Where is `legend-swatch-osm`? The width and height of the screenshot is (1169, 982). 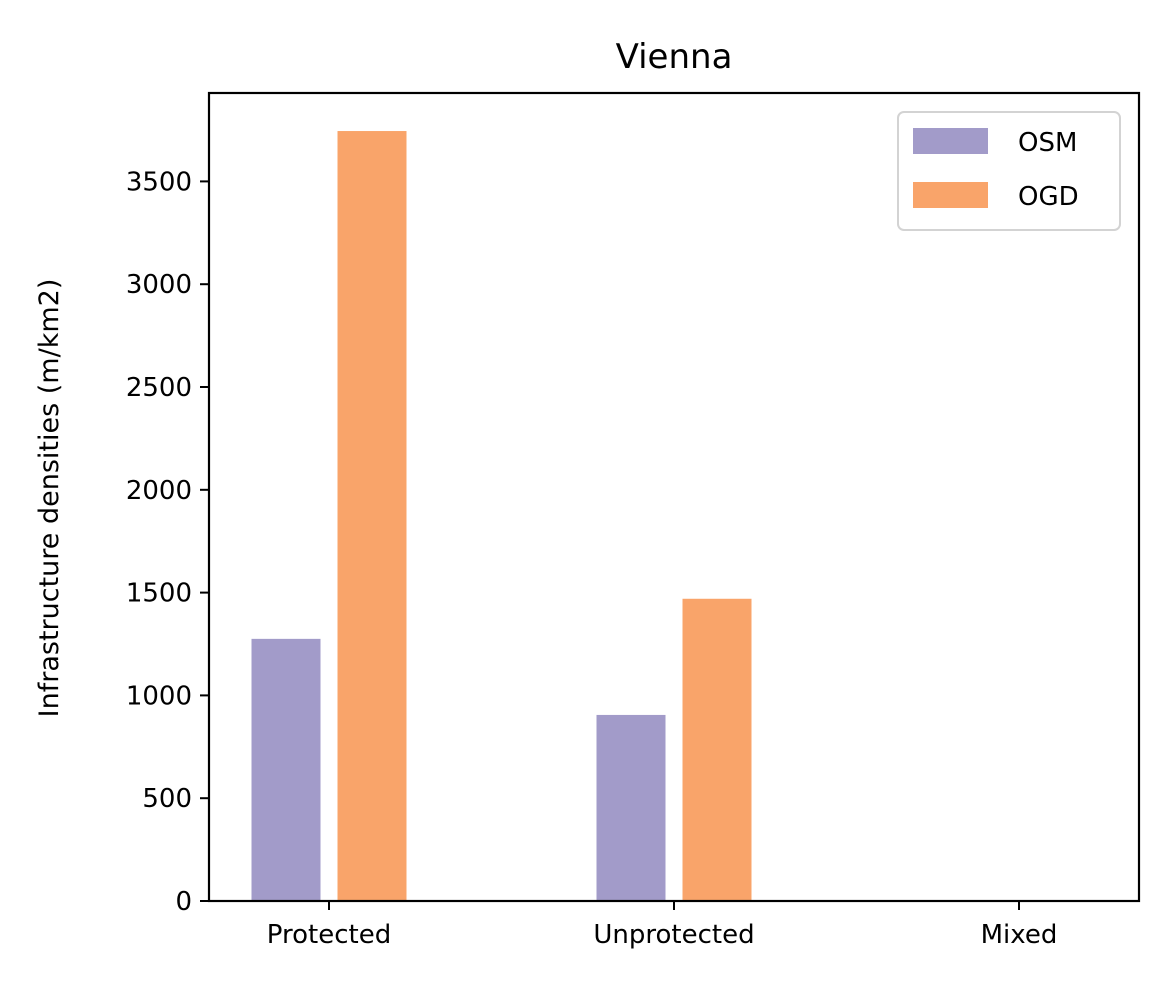
legend-swatch-osm is located at coordinates (950, 141).